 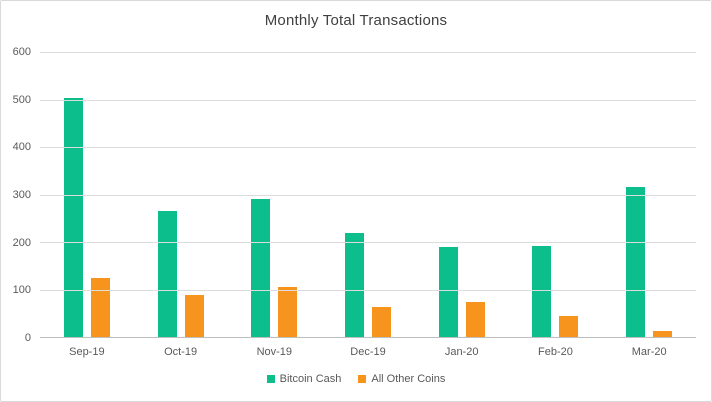 I want to click on x-tick-label-oct-19: Oct-19, so click(x=181, y=352).